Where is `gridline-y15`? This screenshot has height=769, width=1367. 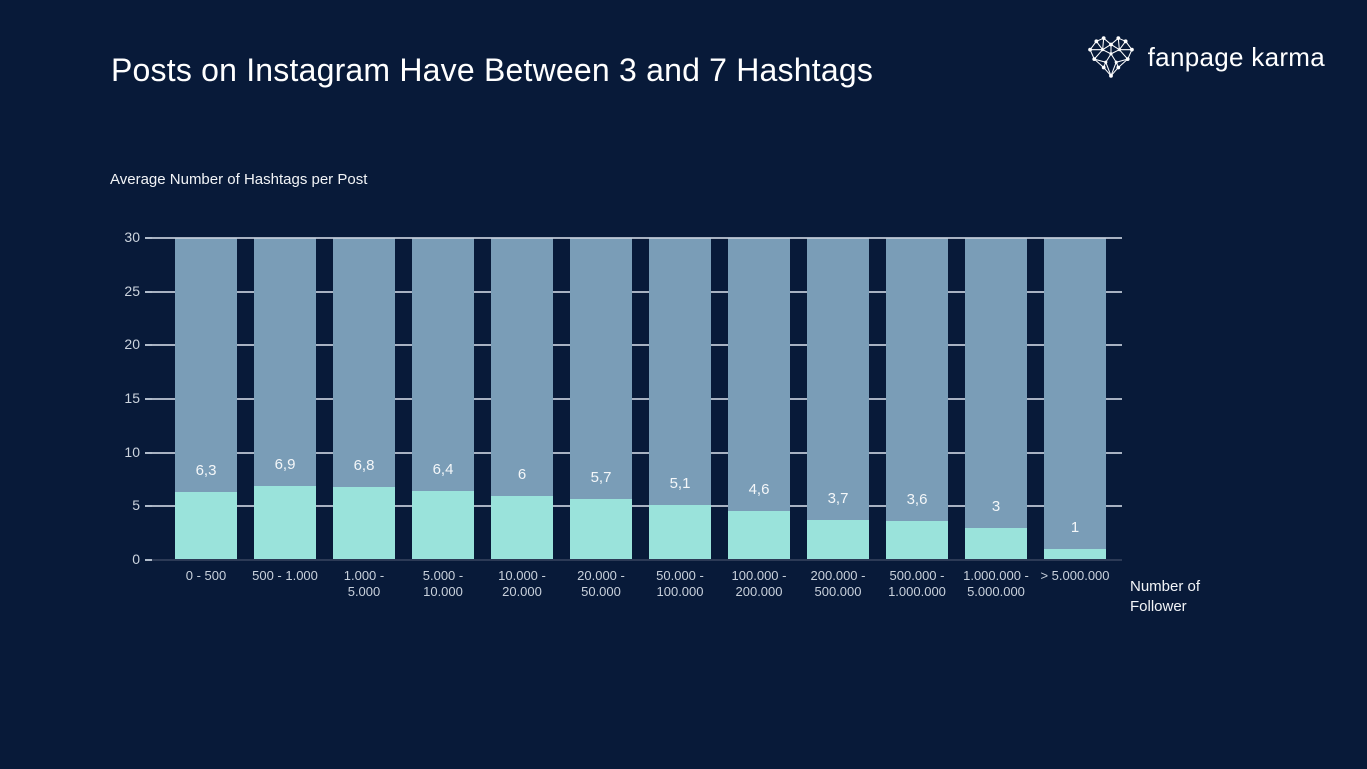
gridline-y15 is located at coordinates (637, 399).